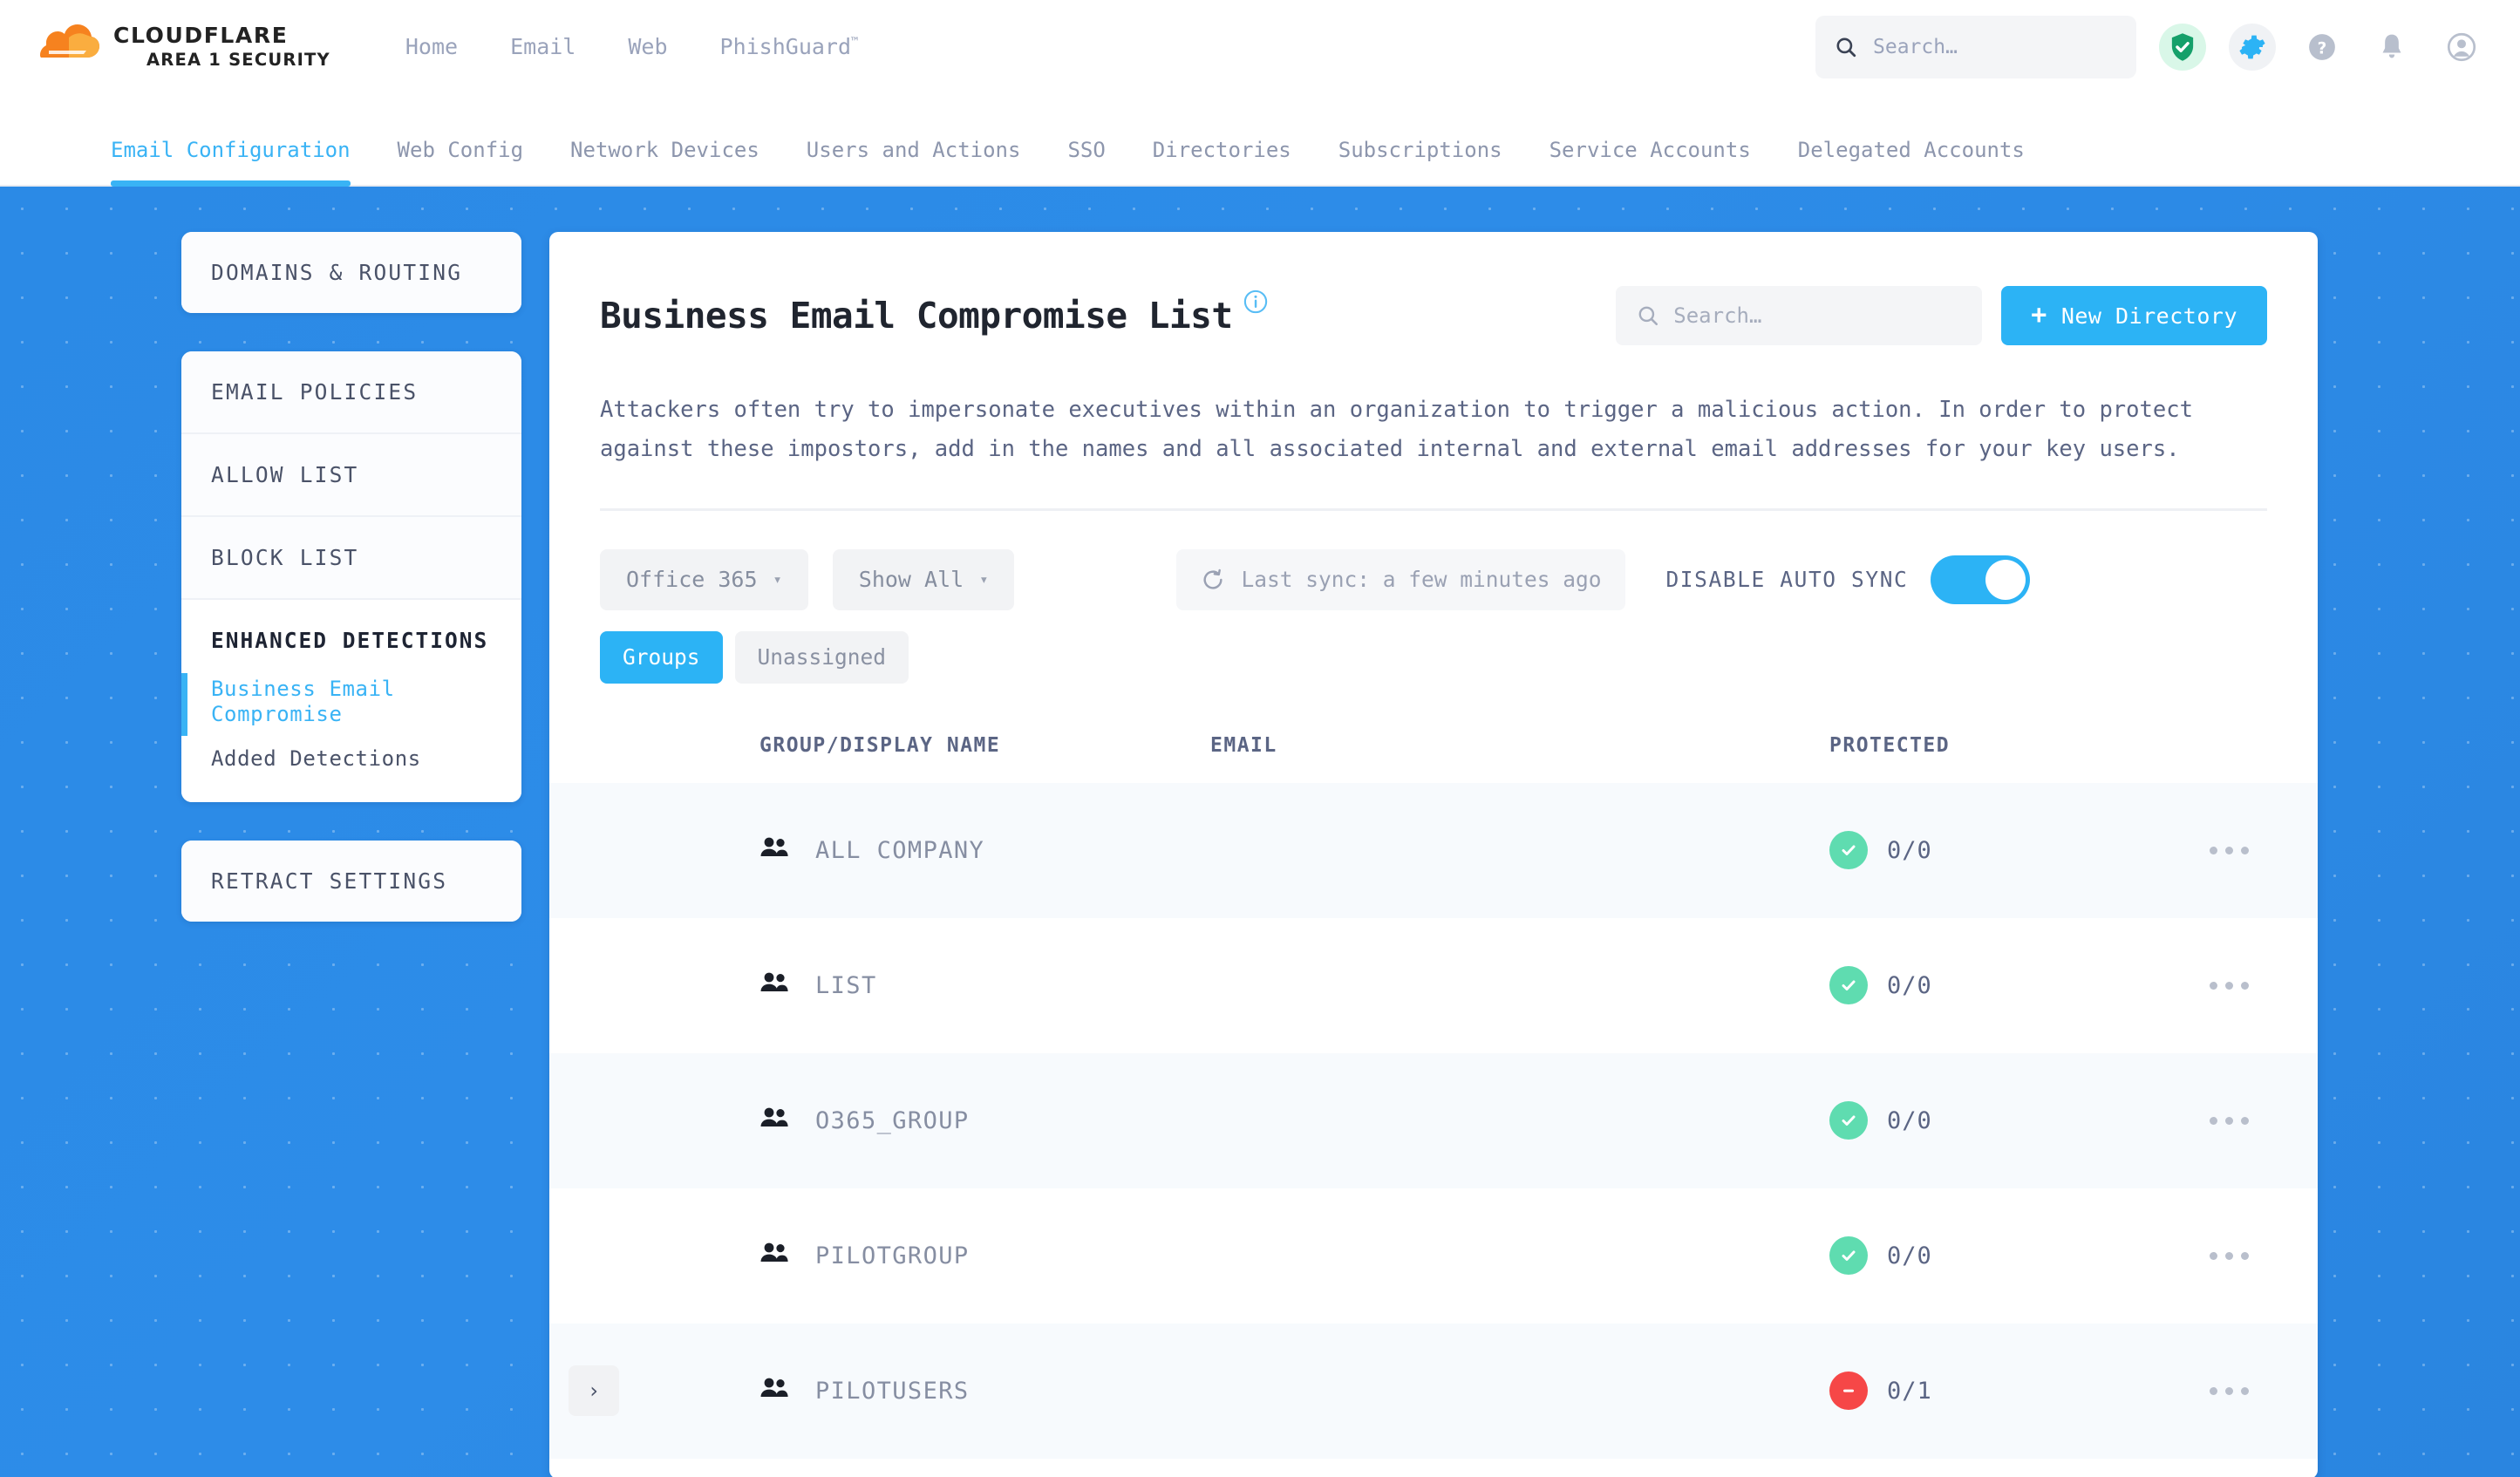  I want to click on account-icon, so click(2461, 47).